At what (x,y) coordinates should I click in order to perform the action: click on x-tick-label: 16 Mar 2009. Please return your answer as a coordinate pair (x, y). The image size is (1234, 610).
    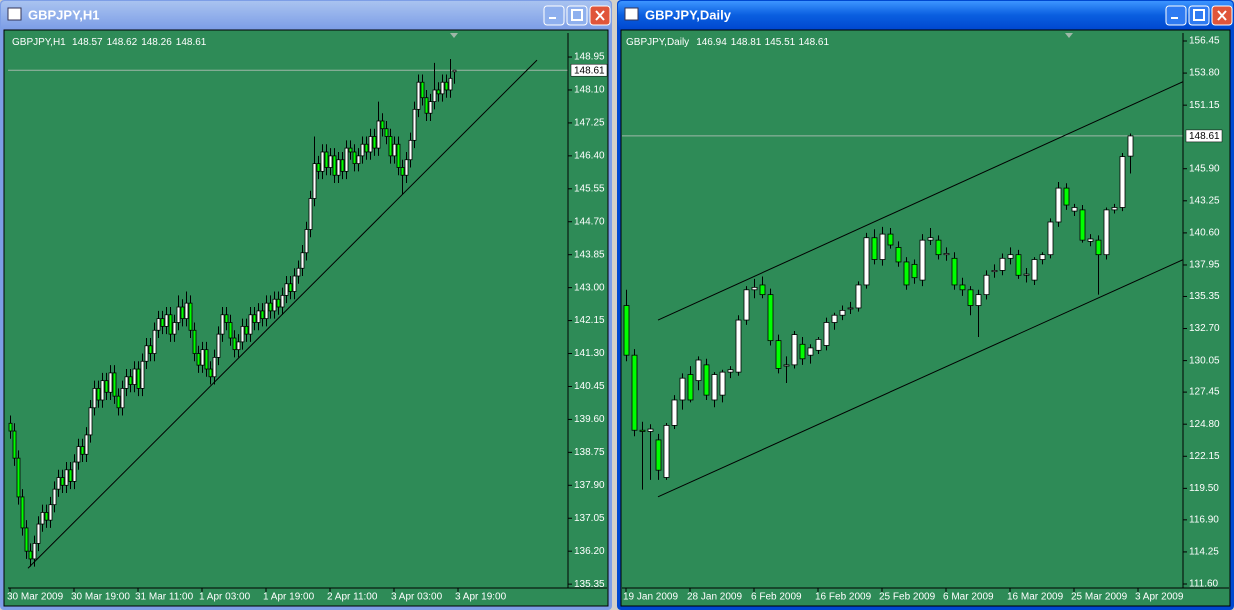
    Looking at the image, I should click on (1035, 597).